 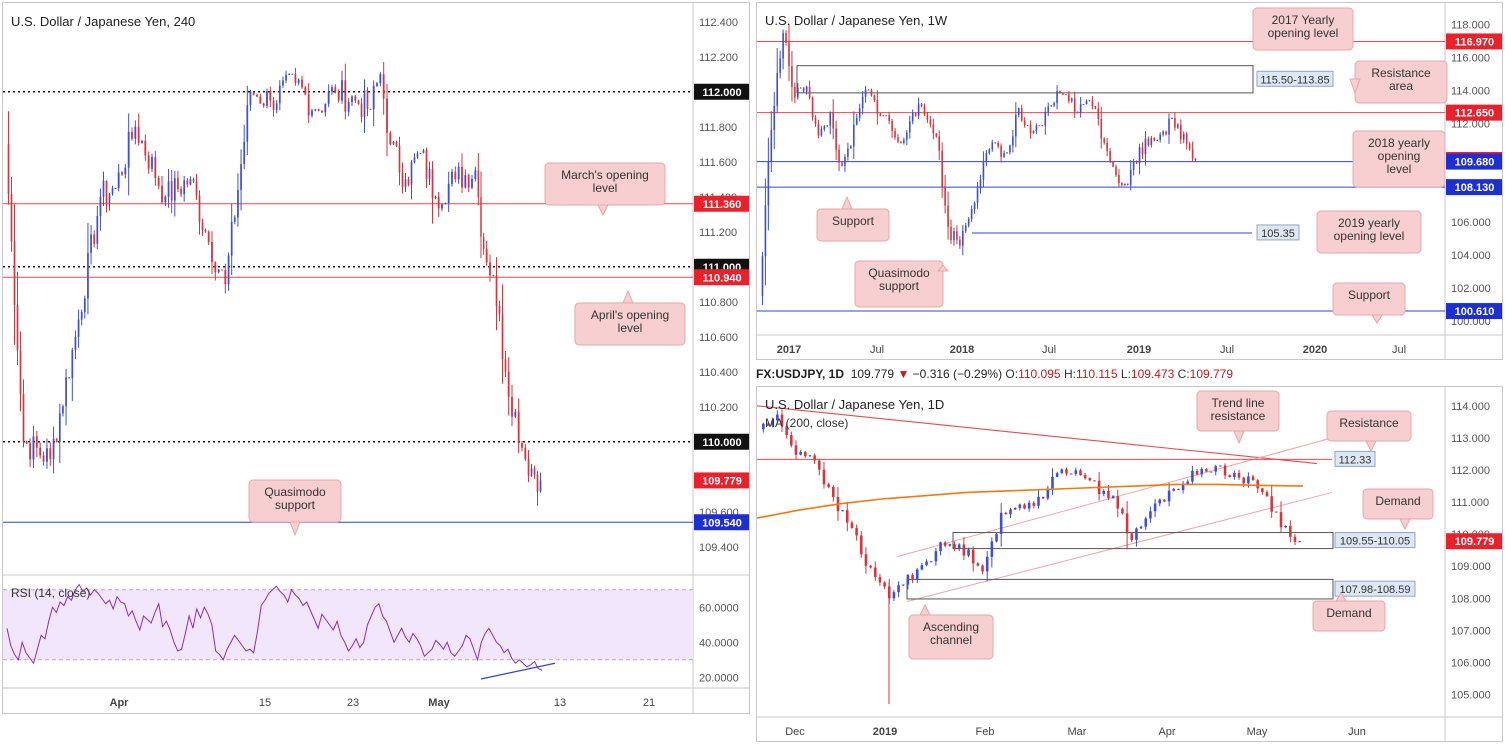 I want to click on w-note-2017-box, so click(x=1303, y=29).